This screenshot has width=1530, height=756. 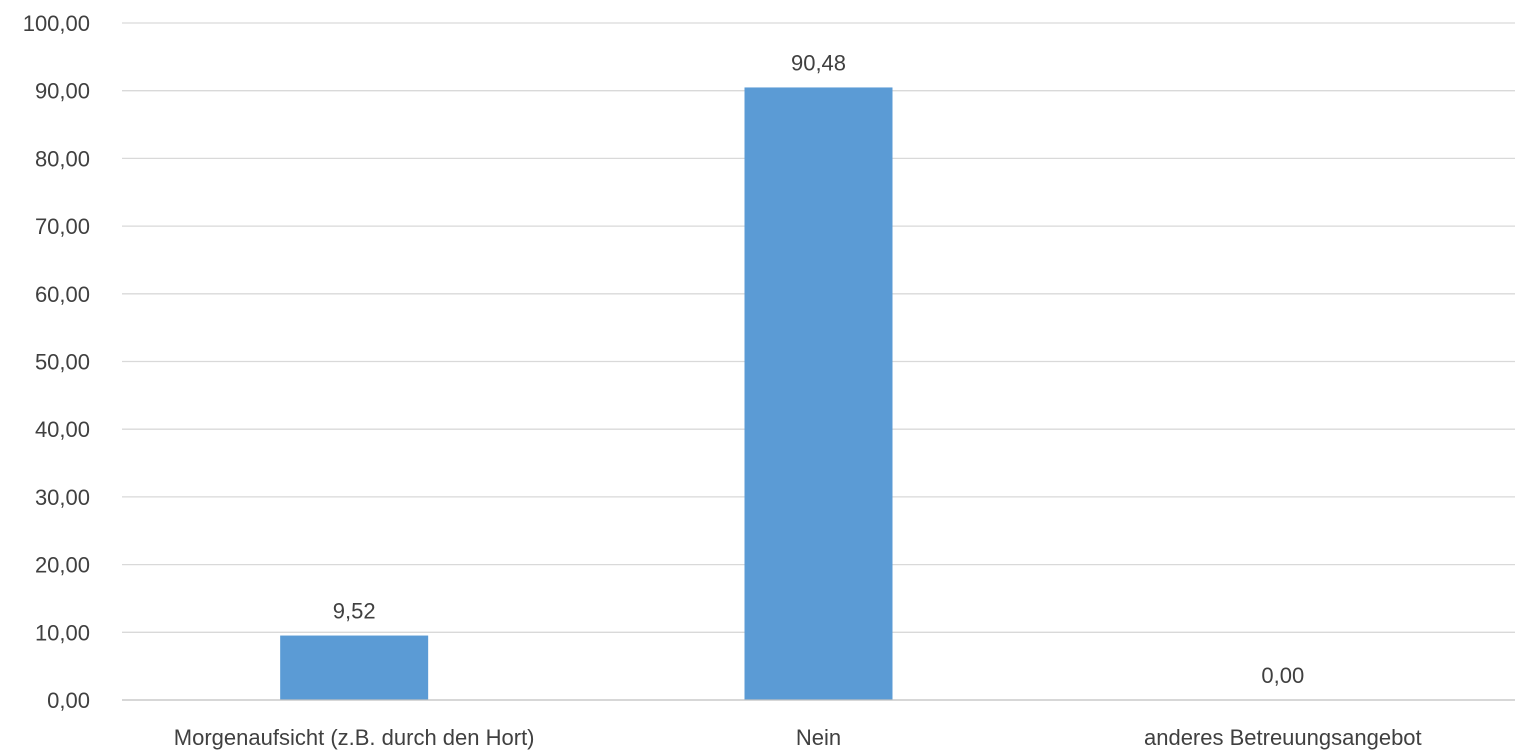 What do you see at coordinates (62, 632) in the screenshot?
I see `y-tick-label: 10,00` at bounding box center [62, 632].